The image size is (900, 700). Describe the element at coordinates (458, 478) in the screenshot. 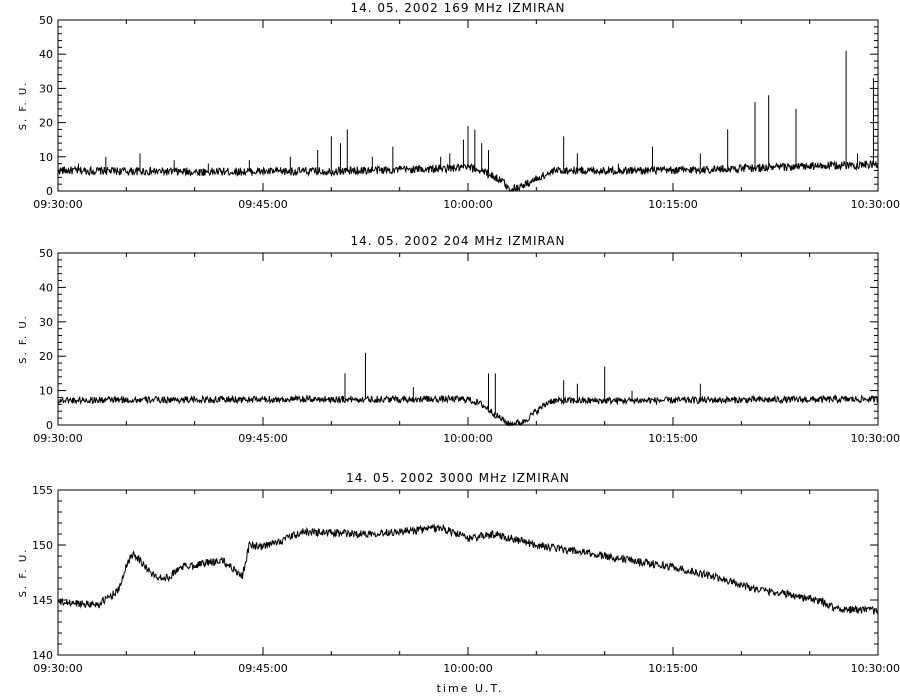

I see `chart-title: 14. 05. 2002 3000 MHz IZMIRAN` at that location.